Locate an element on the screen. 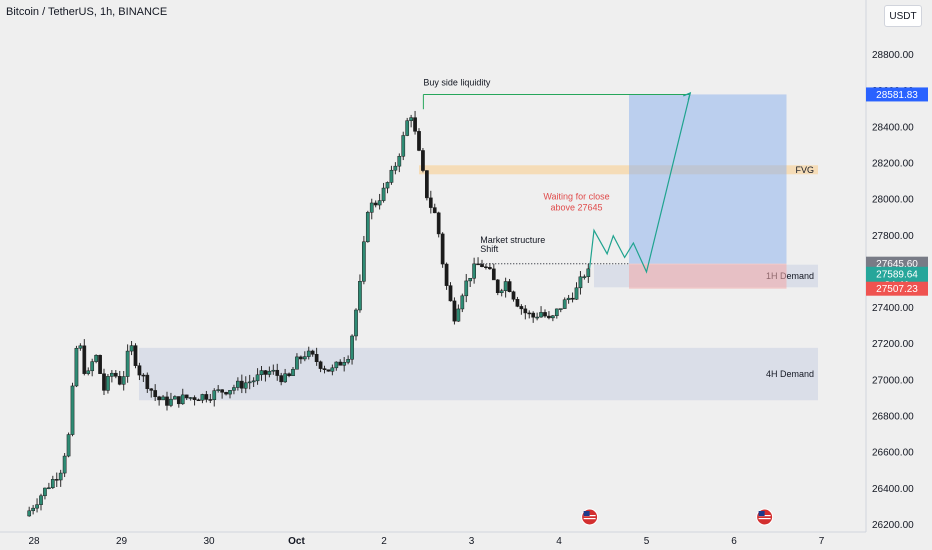 The image size is (932, 550). stop-zone is located at coordinates (708, 276).